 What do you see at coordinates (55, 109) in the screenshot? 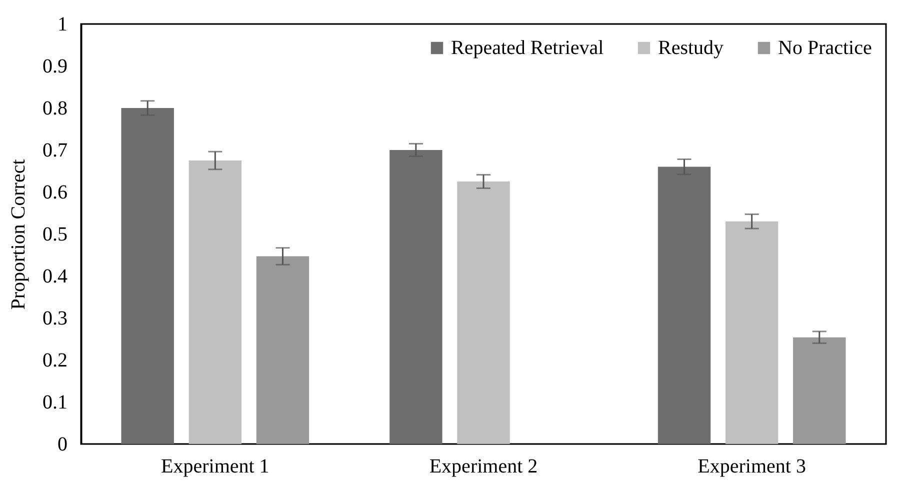
I see `y-tick-label: 0.8` at bounding box center [55, 109].